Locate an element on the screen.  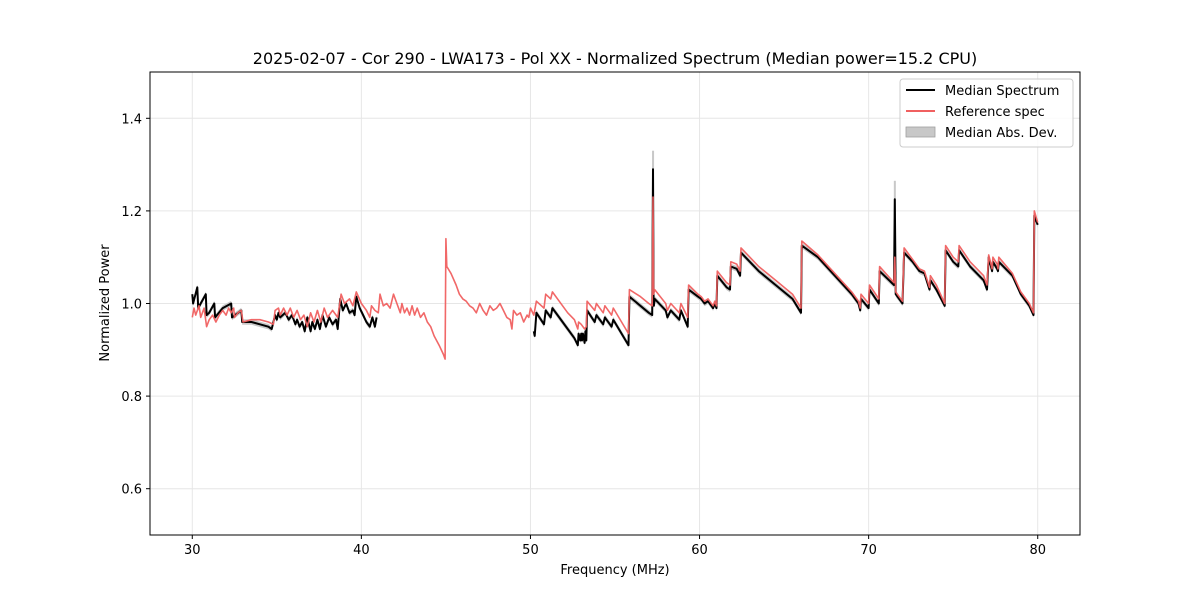
y-axis-ticks: 0.6 0.8 1.0 1.2 1.4 is located at coordinates (135, 305).